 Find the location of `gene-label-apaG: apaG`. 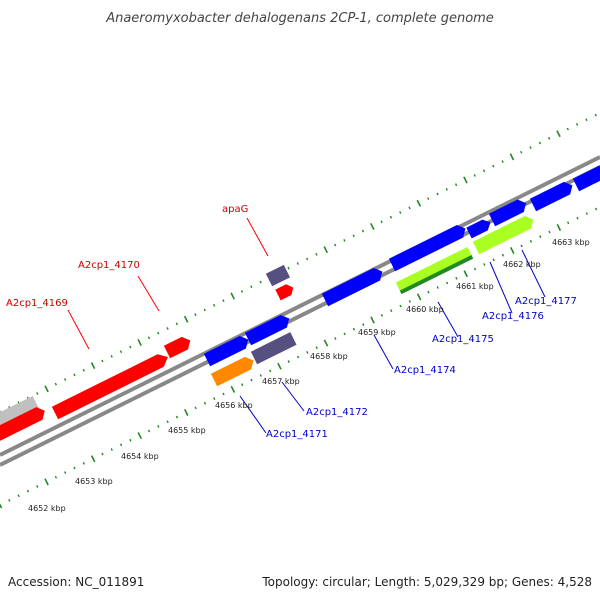

gene-label-apaG: apaG is located at coordinates (235, 209).